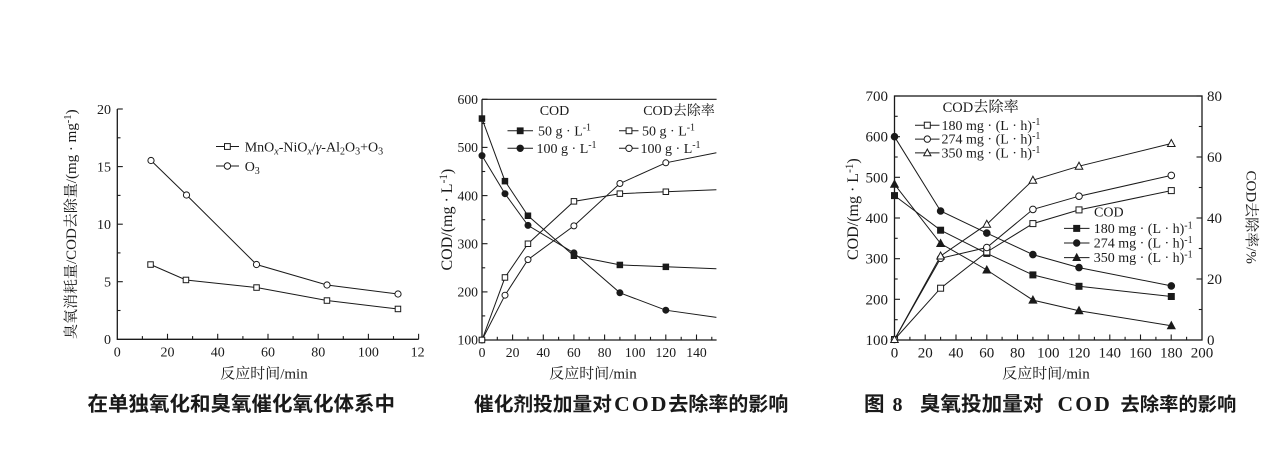  What do you see at coordinates (107, 283) in the screenshot?
I see `svg-text: 5` at bounding box center [107, 283].